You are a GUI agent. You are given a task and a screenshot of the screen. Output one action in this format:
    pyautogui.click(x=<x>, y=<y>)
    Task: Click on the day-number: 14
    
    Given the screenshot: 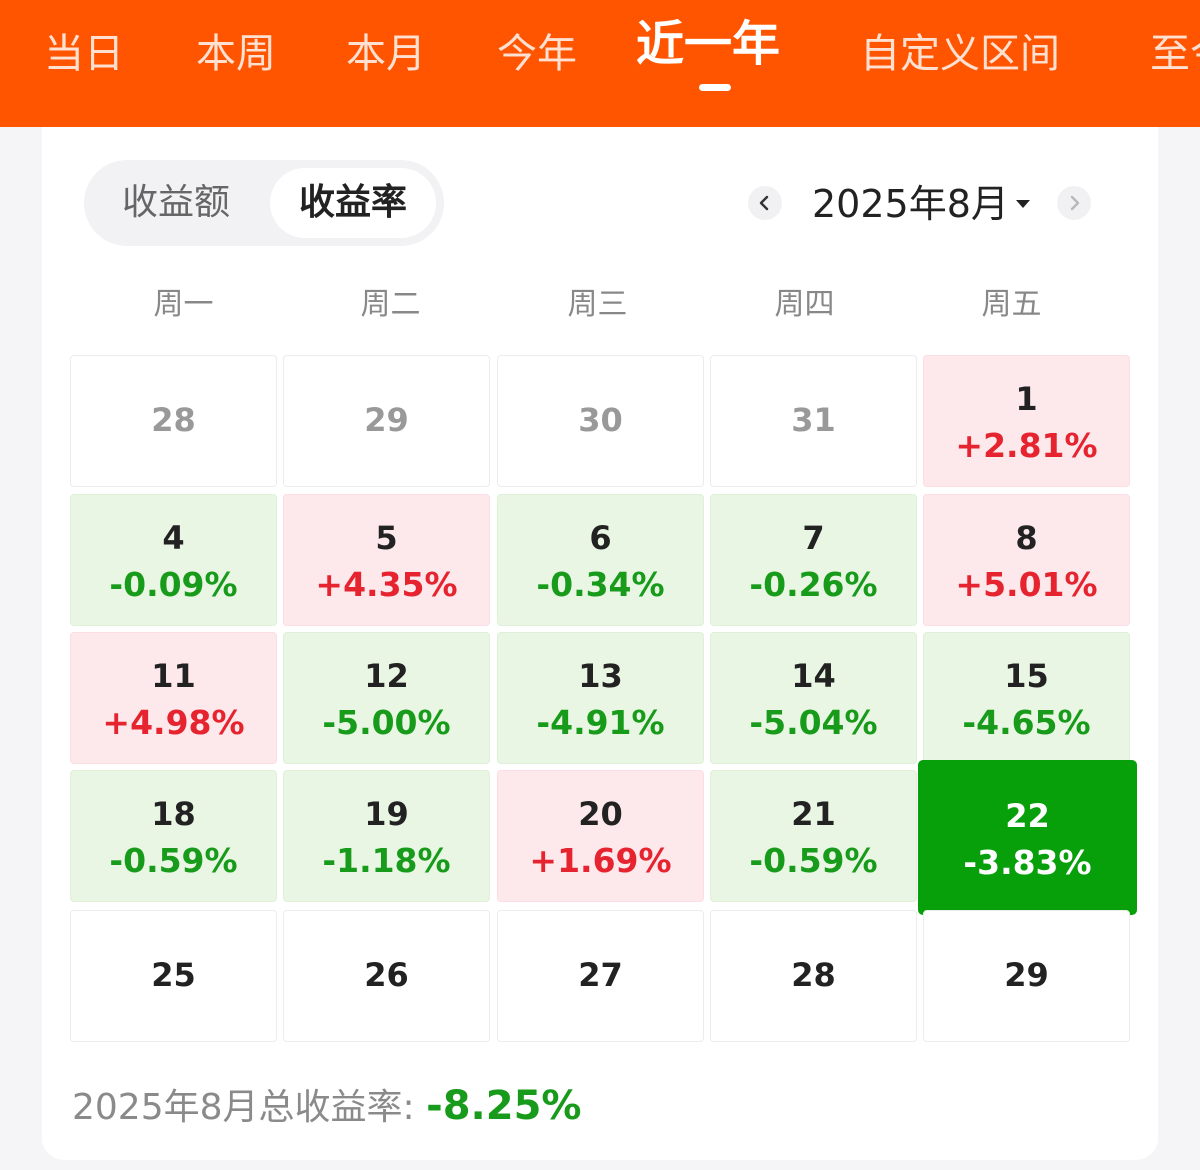 What is the action you would take?
    pyautogui.click(x=813, y=676)
    